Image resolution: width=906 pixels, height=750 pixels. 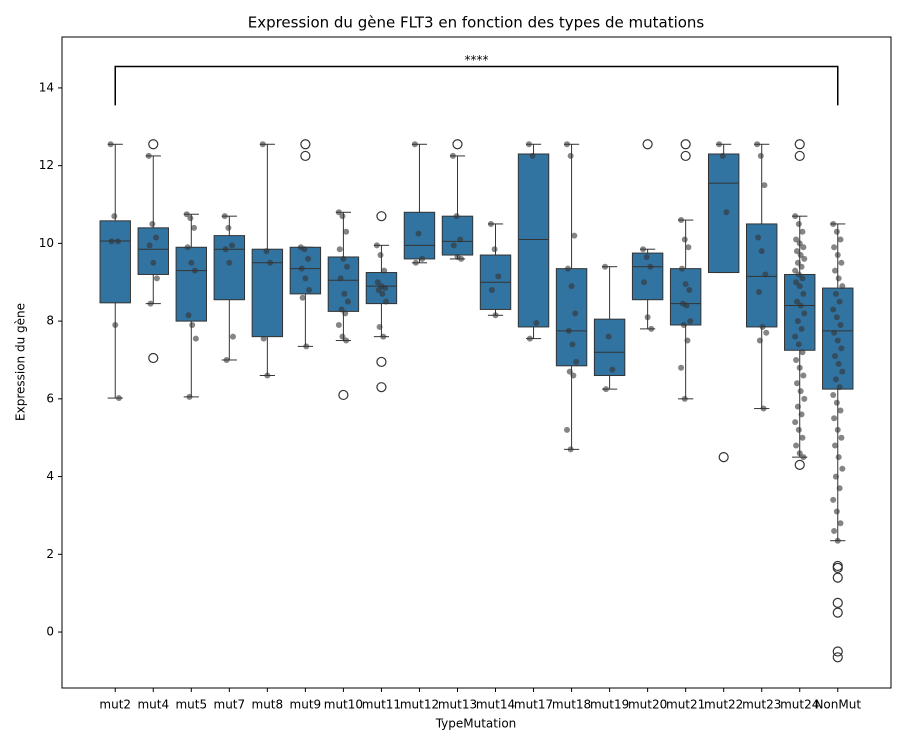 What do you see at coordinates (647, 705) in the screenshot?
I see `x-tick-label: mut20` at bounding box center [647, 705].